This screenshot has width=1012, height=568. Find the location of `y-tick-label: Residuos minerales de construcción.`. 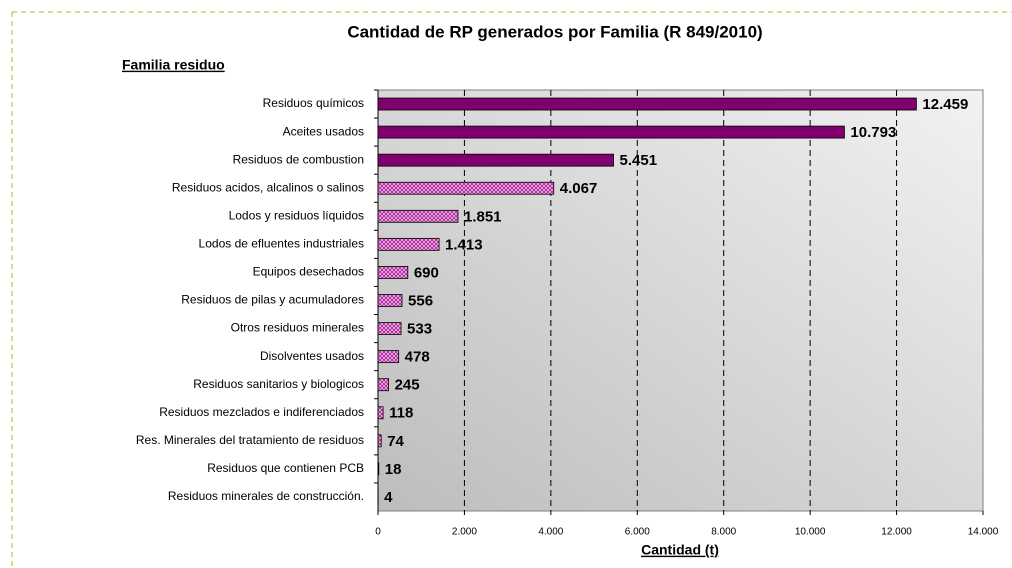

y-tick-label: Residuos minerales de construcción. is located at coordinates (266, 496).